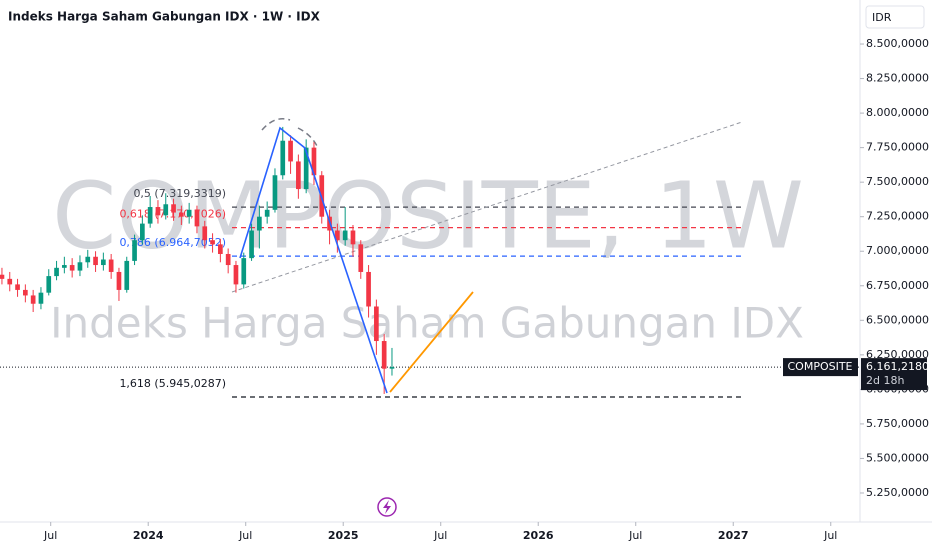  Describe the element at coordinates (343, 535) in the screenshot. I see `x-tick-label: 2025` at that location.